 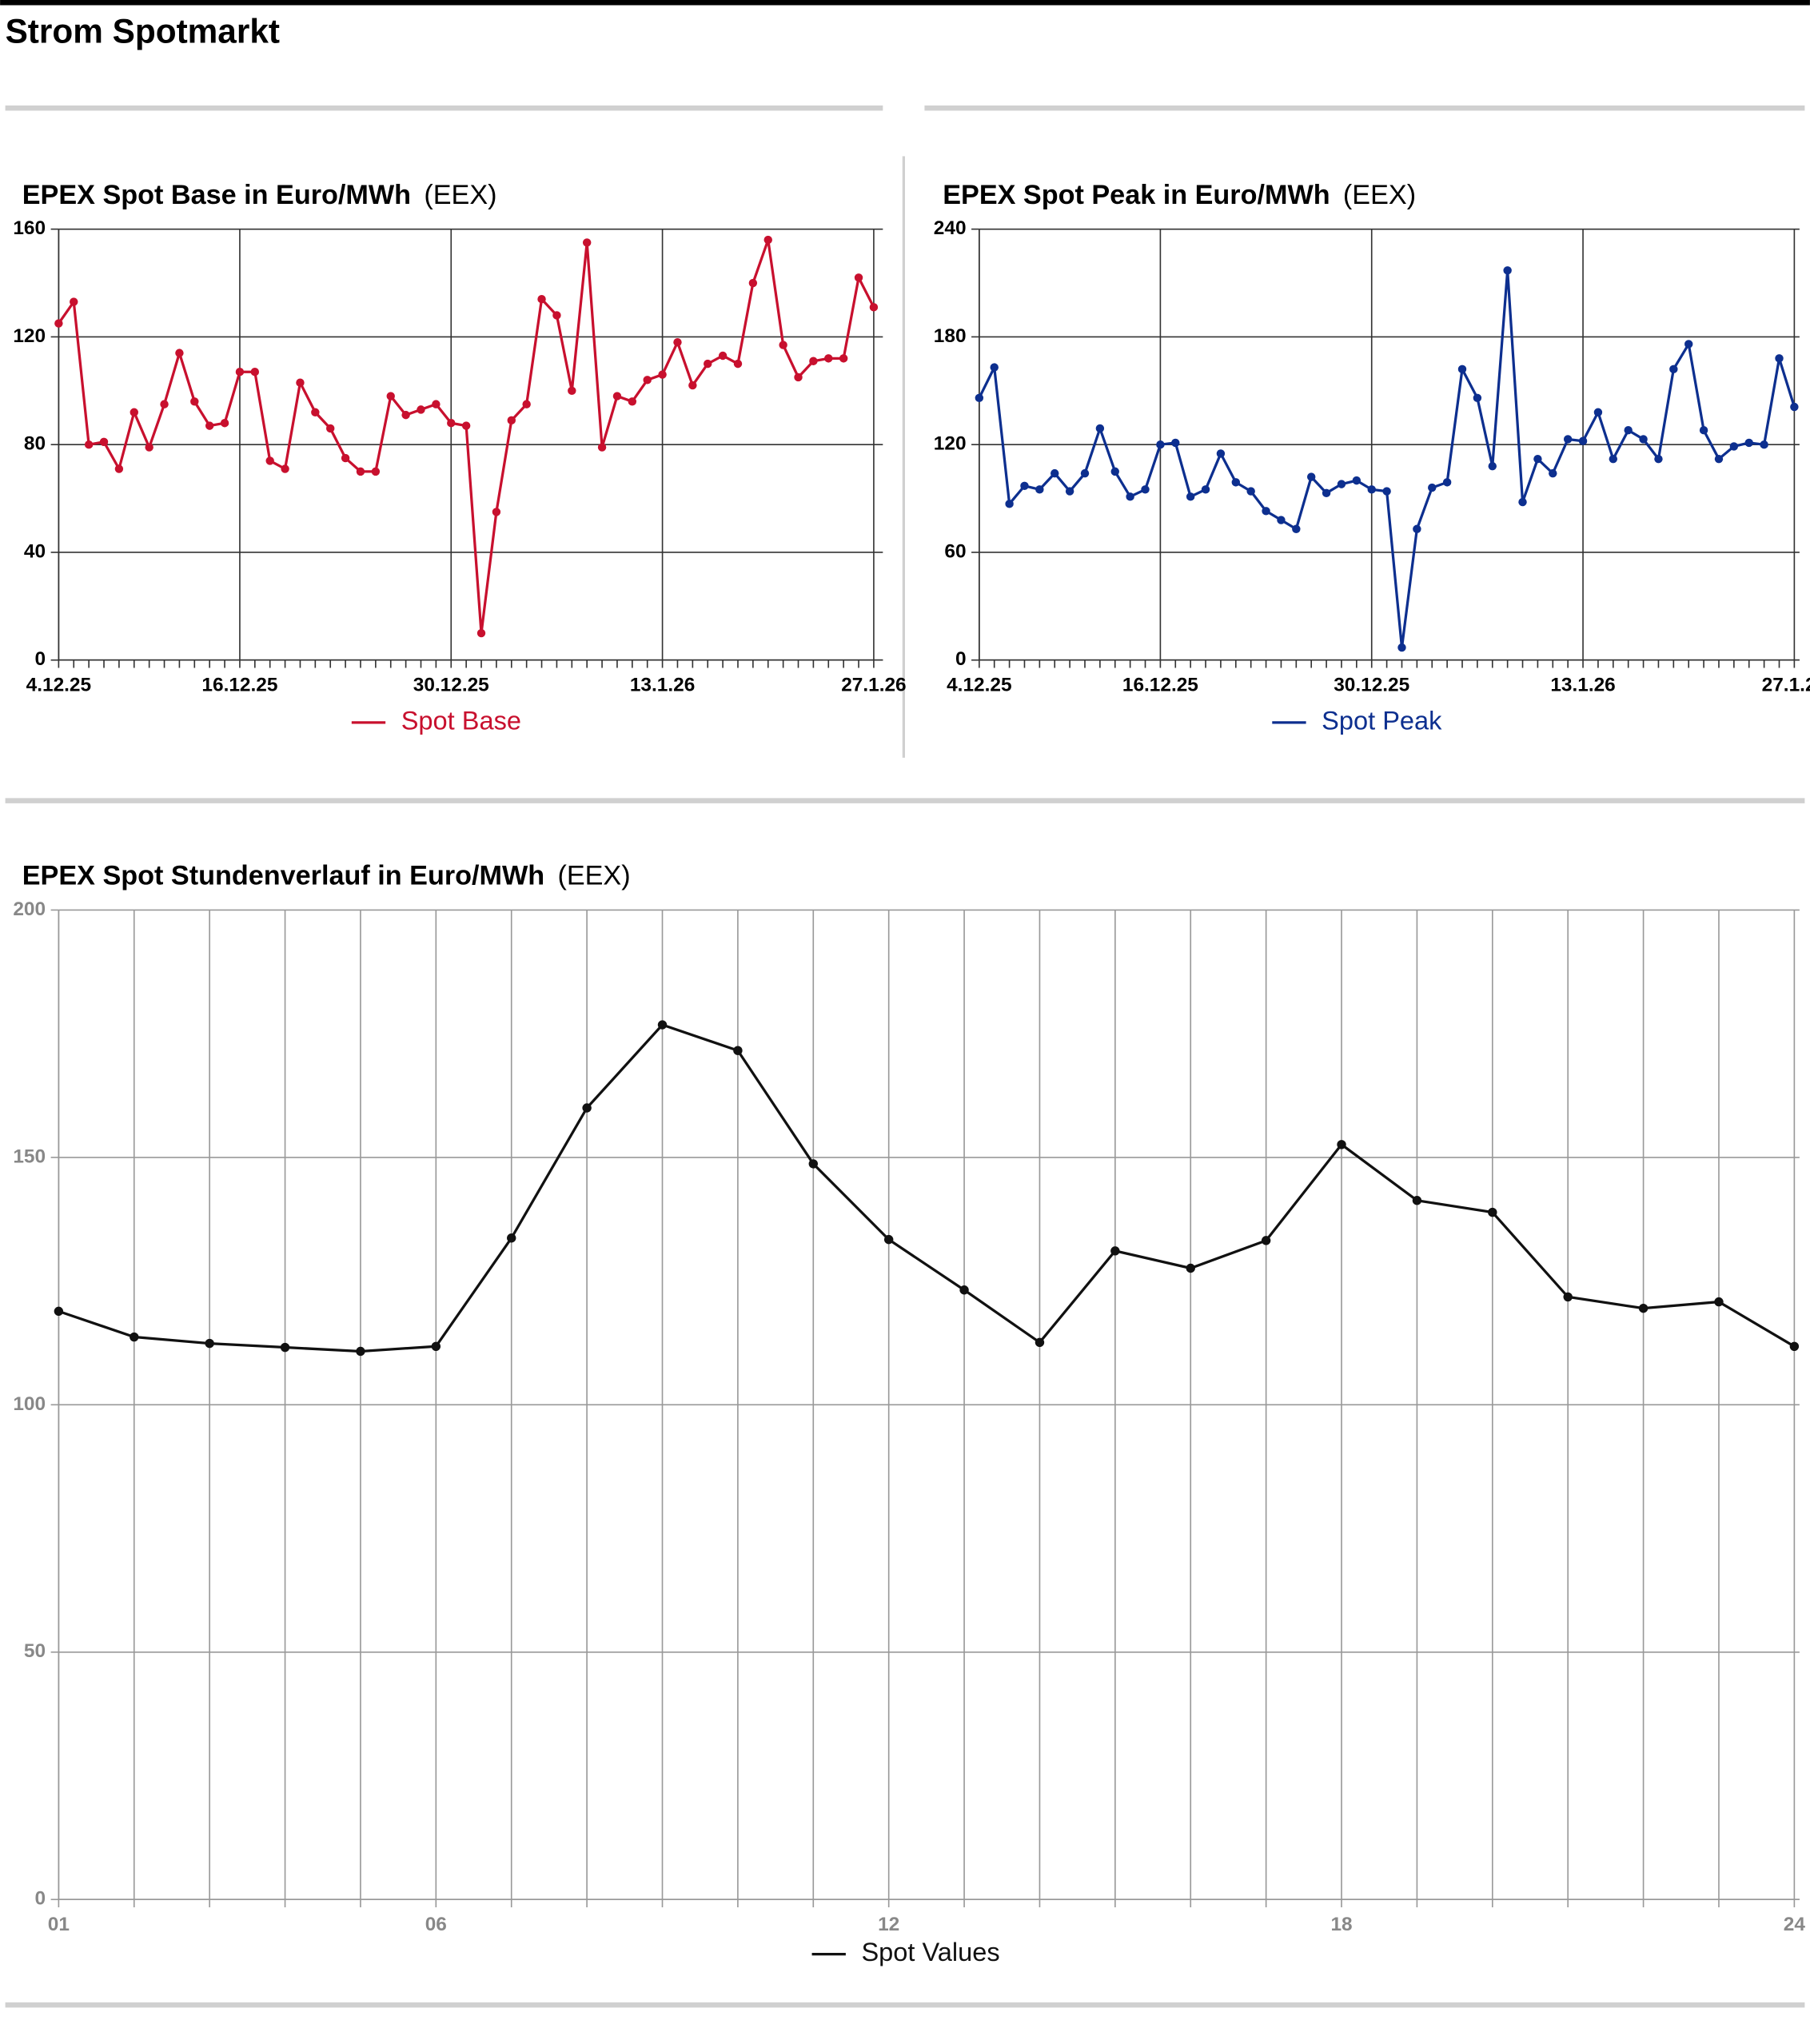 What do you see at coordinates (1160, 685) in the screenshot?
I see `x-tick-label: 16.12.25` at bounding box center [1160, 685].